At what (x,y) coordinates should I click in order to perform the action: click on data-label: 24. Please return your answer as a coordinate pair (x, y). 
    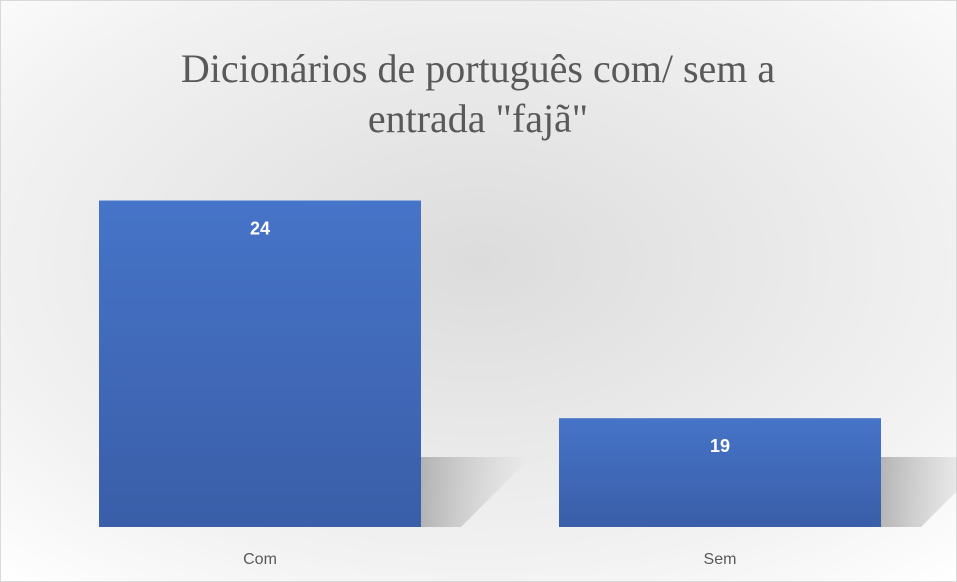
    Looking at the image, I should click on (260, 228).